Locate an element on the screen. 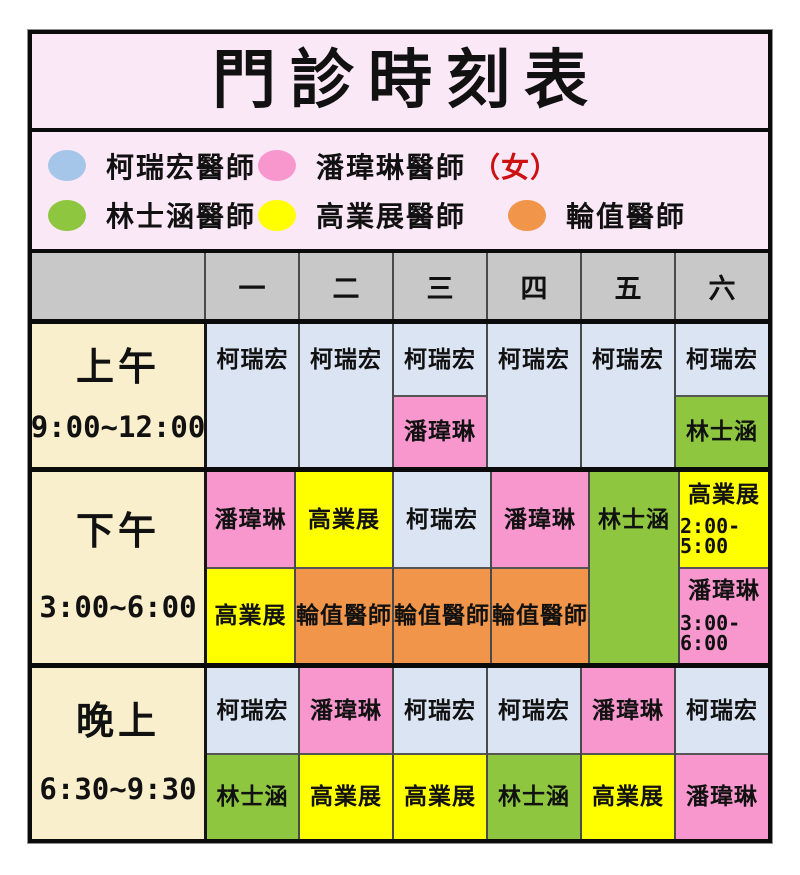 This screenshot has height=875, width=800. schedule-cell-afternoon-day2: 高業展 輪值醫師 is located at coordinates (343, 567).